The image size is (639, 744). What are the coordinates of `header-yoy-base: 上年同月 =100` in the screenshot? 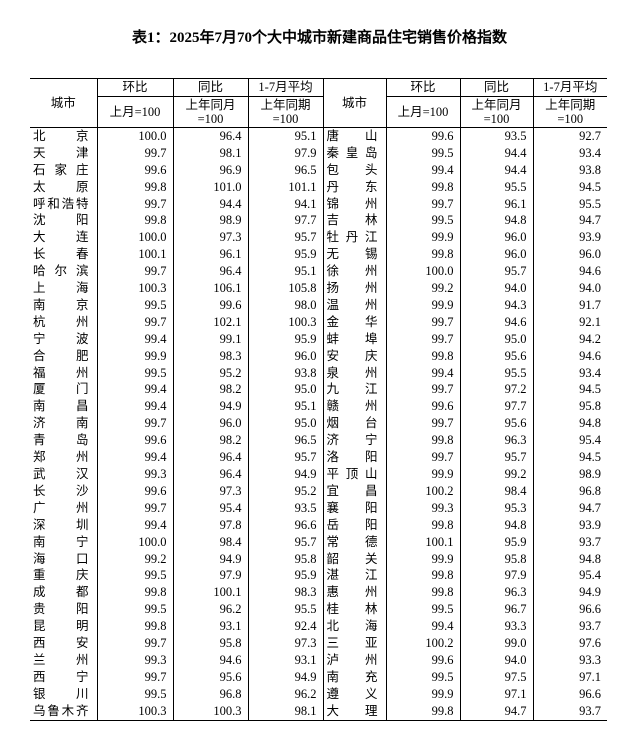 It's located at (211, 112).